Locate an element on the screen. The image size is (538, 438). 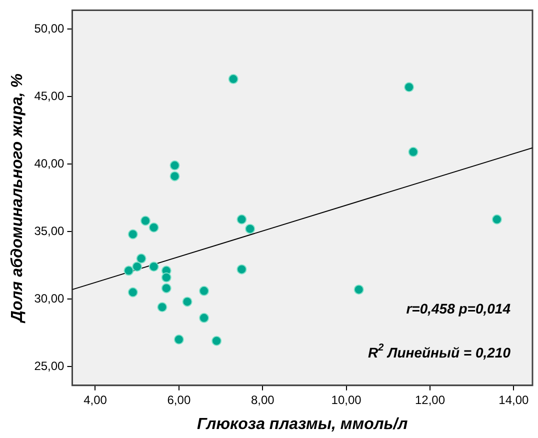
x-tick-label: 10,00 is located at coordinates (346, 399).